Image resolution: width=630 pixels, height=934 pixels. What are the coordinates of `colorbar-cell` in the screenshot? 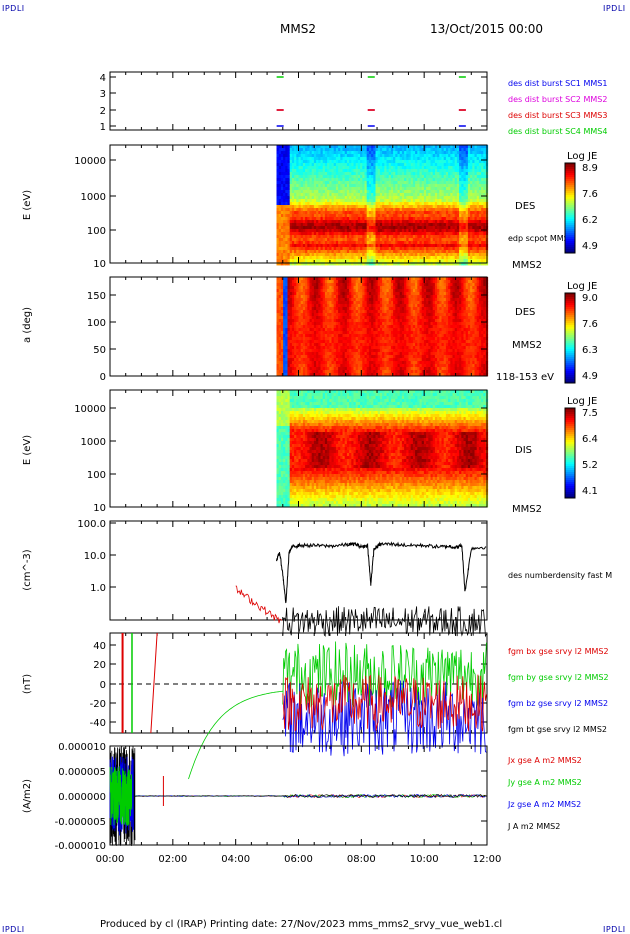 It's located at (570, 244).